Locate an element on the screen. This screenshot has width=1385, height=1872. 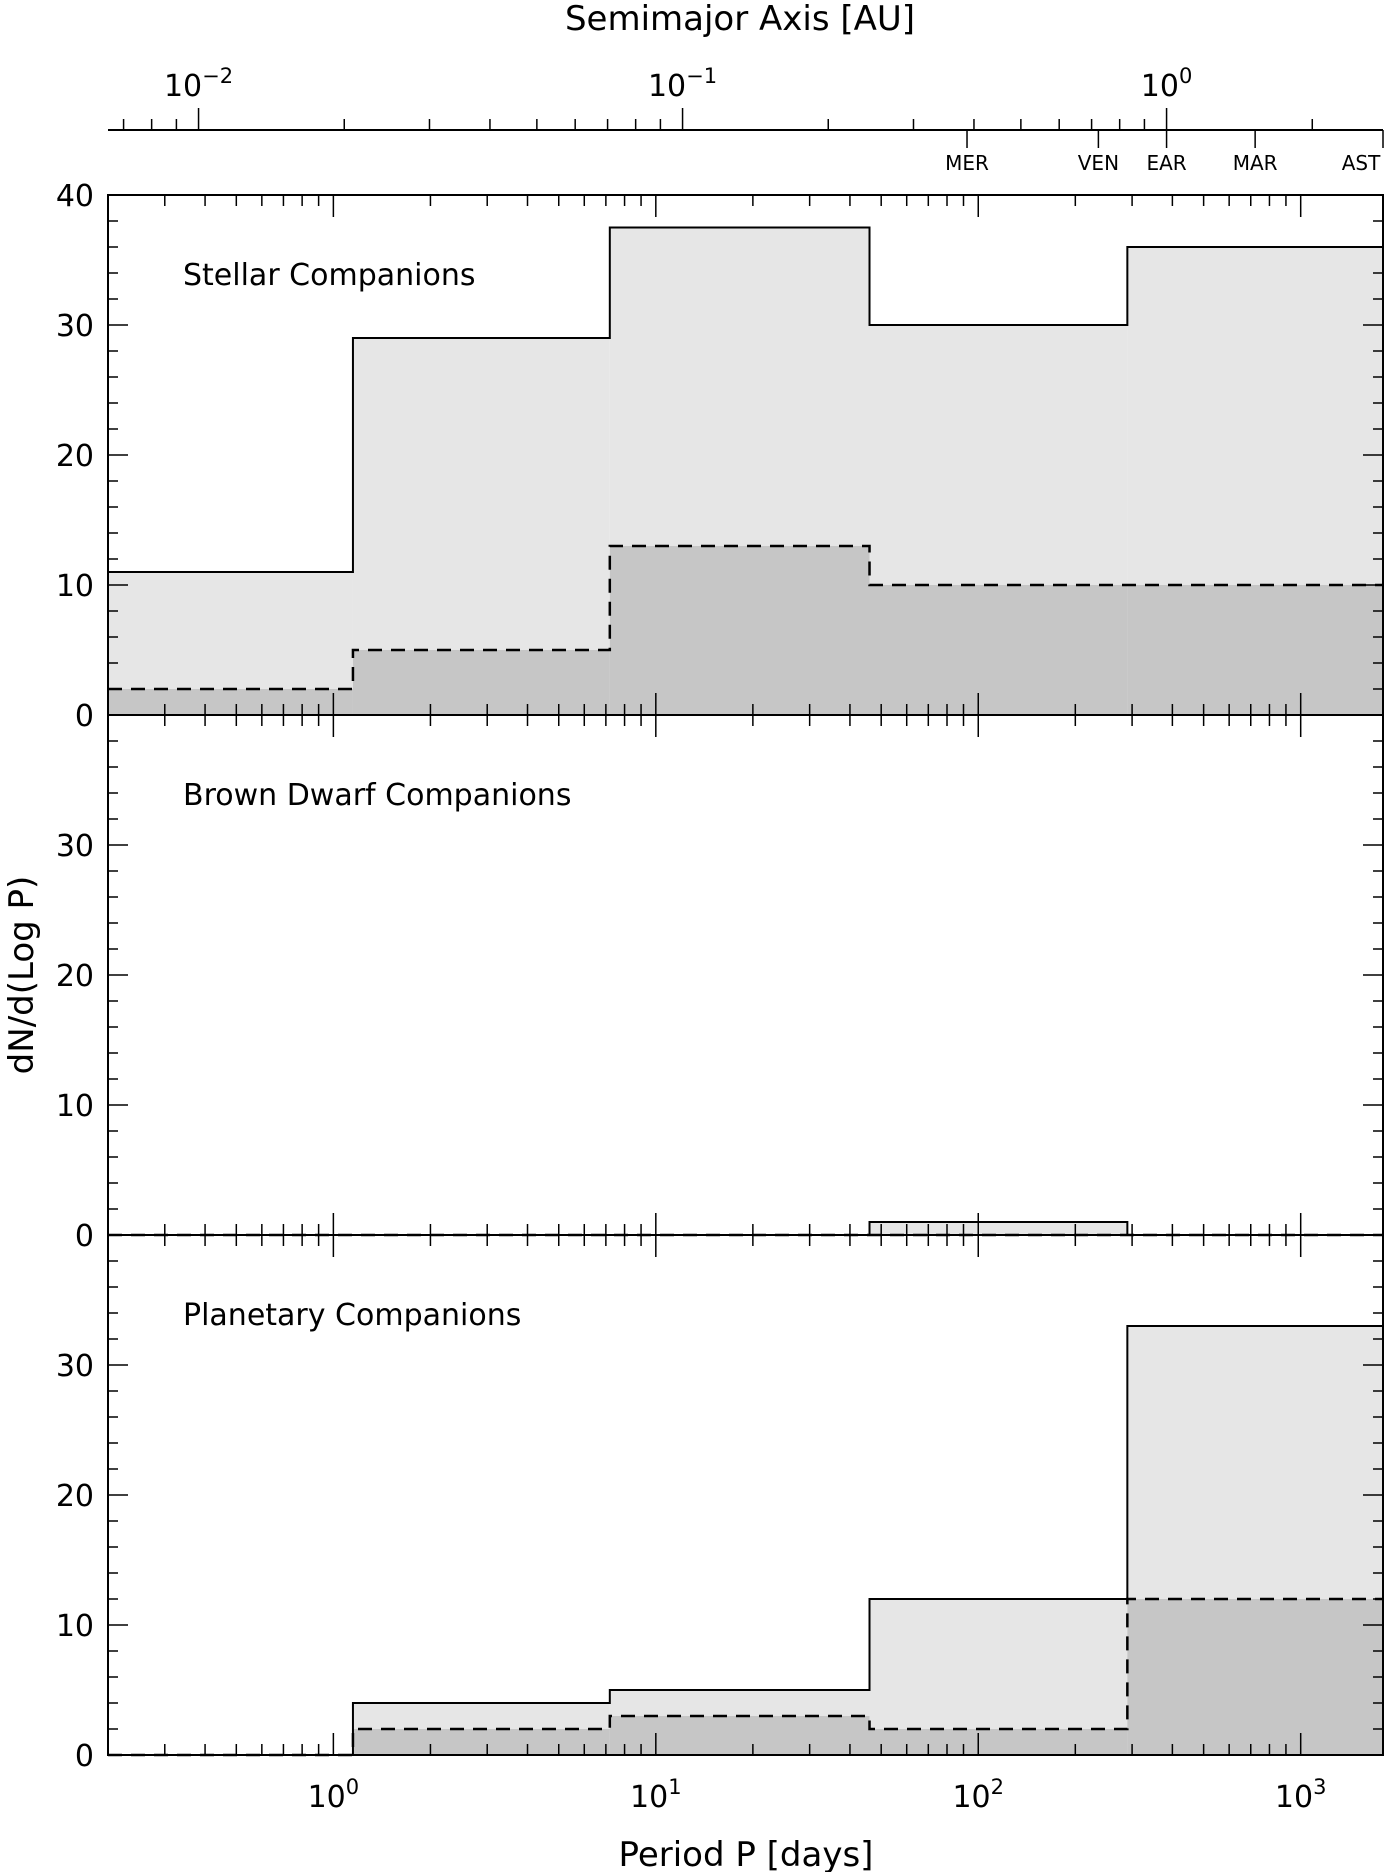
top-axis-title: Semimajor Axis [AU] is located at coordinates (740, 19).